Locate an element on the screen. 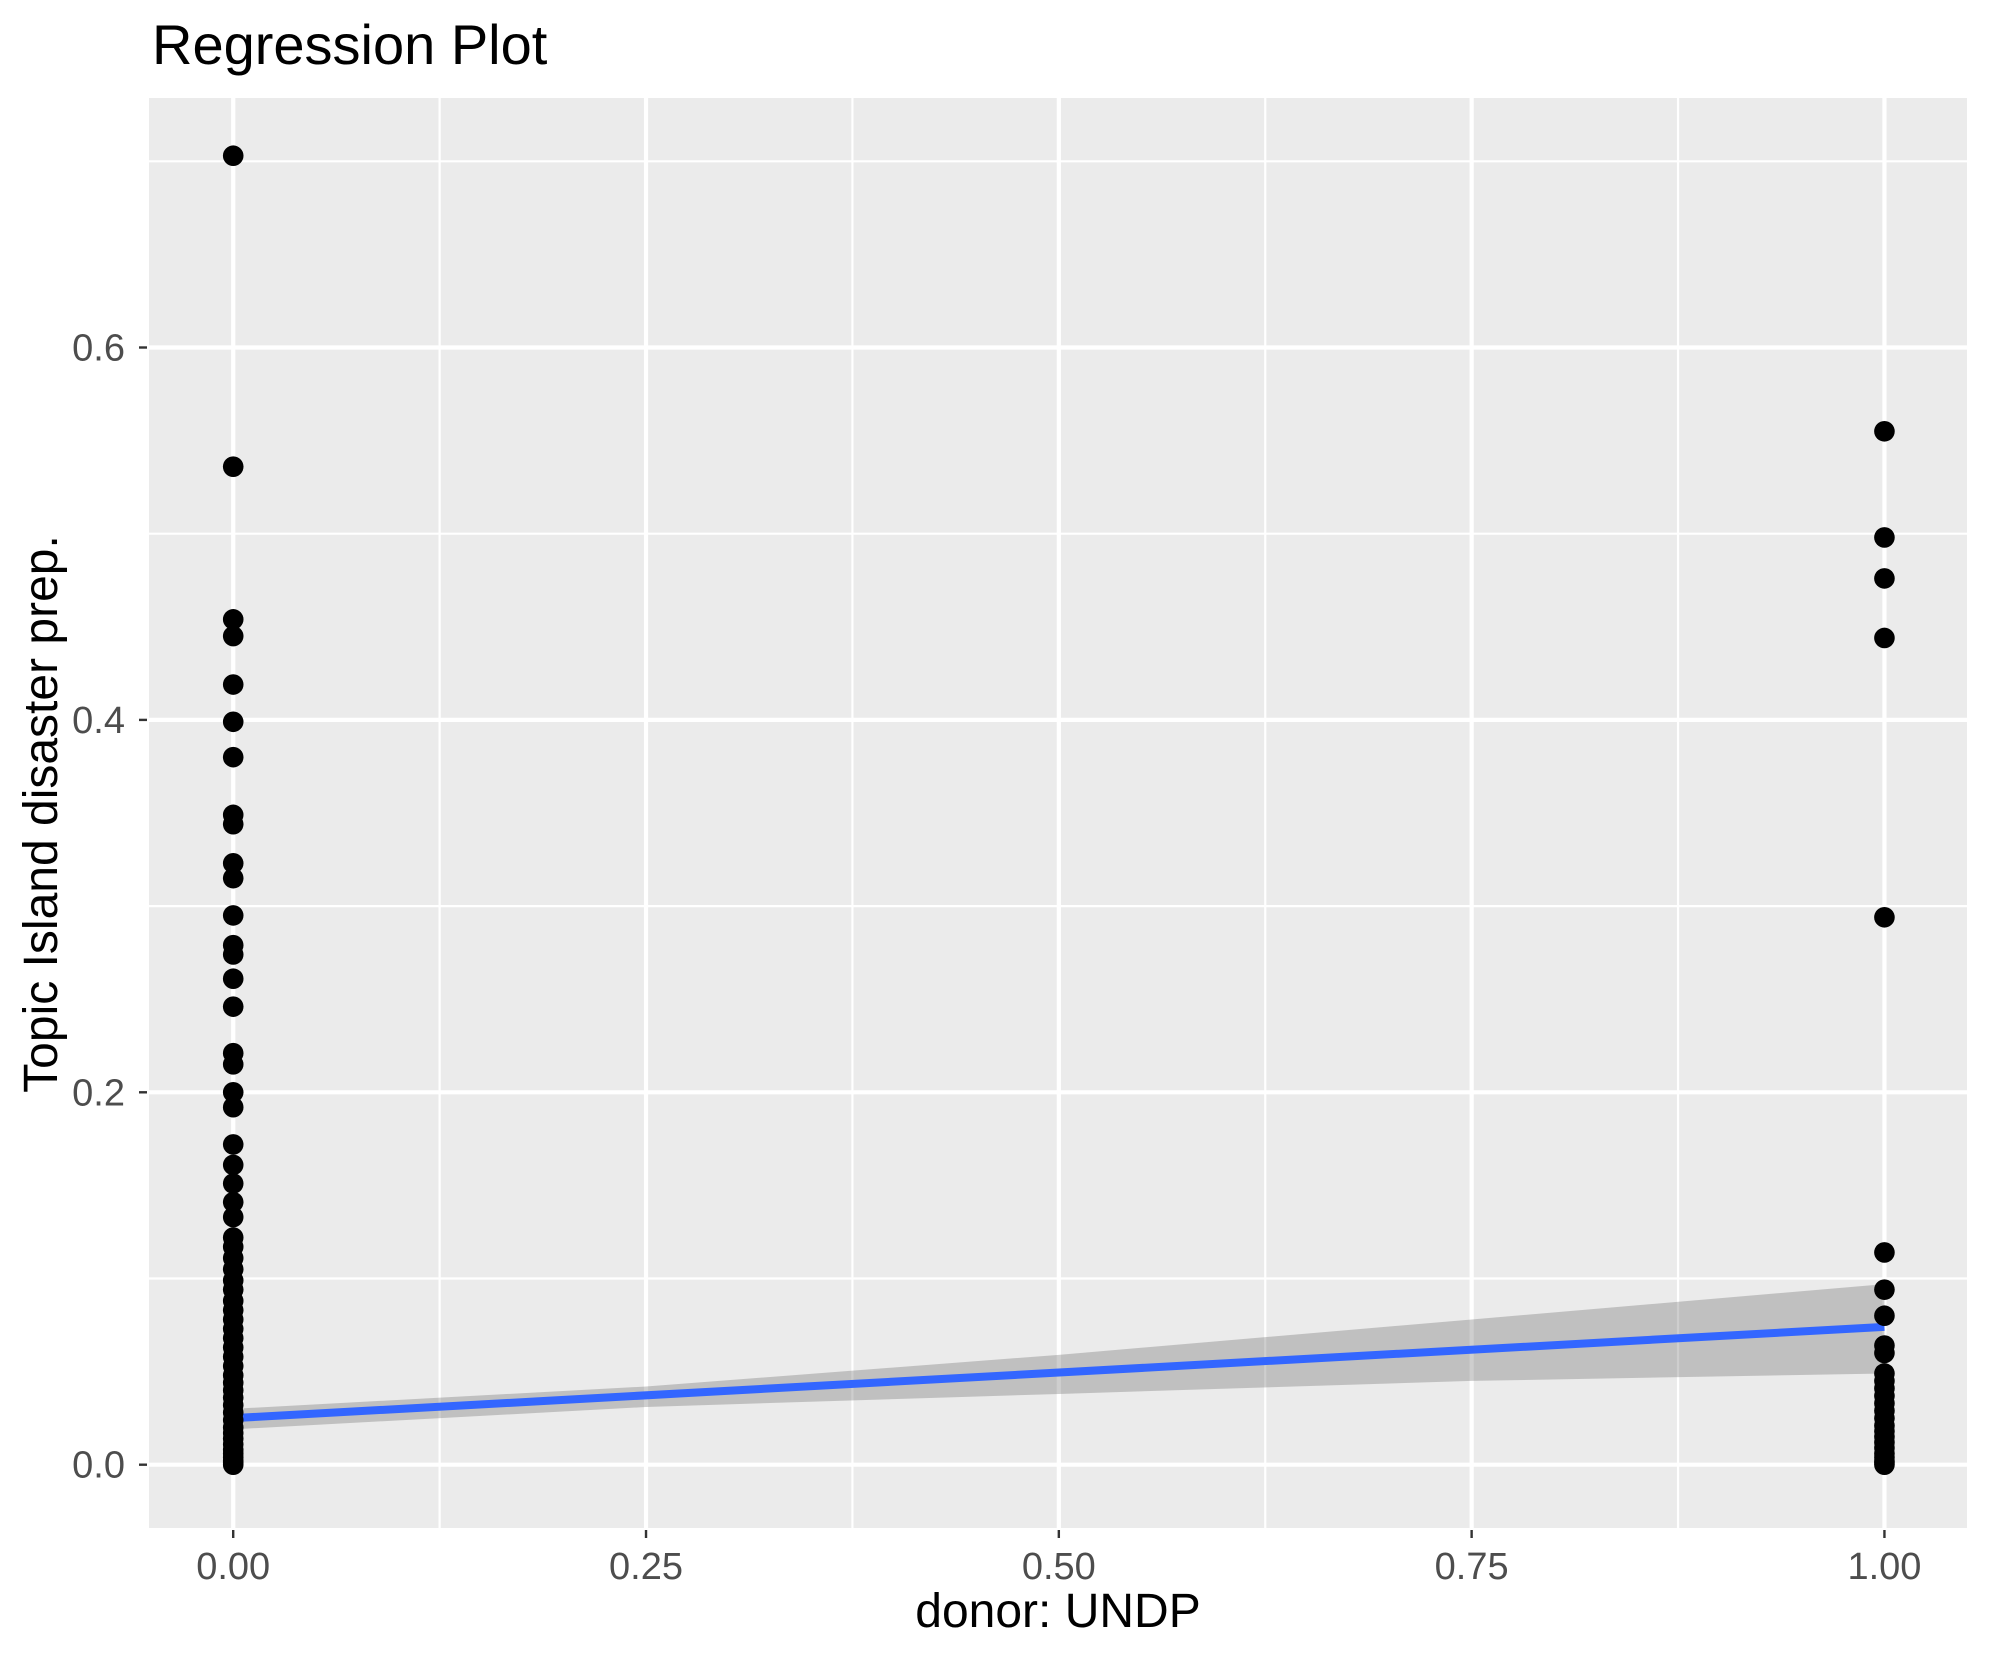  chart-title: Regression Plot is located at coordinates (350, 44).